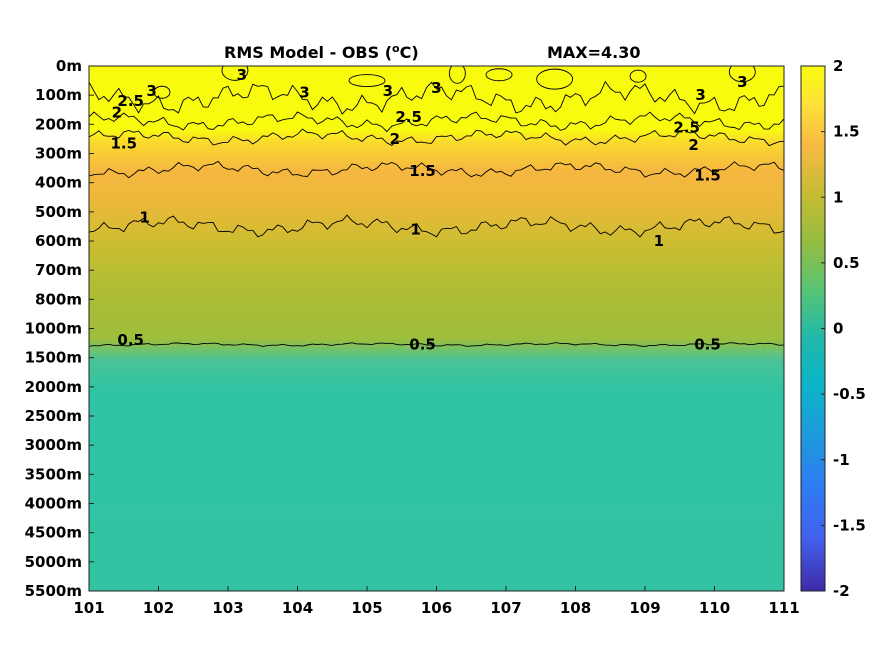 The image size is (875, 656). I want to click on colorbar-tick-label: 1.5, so click(846, 132).